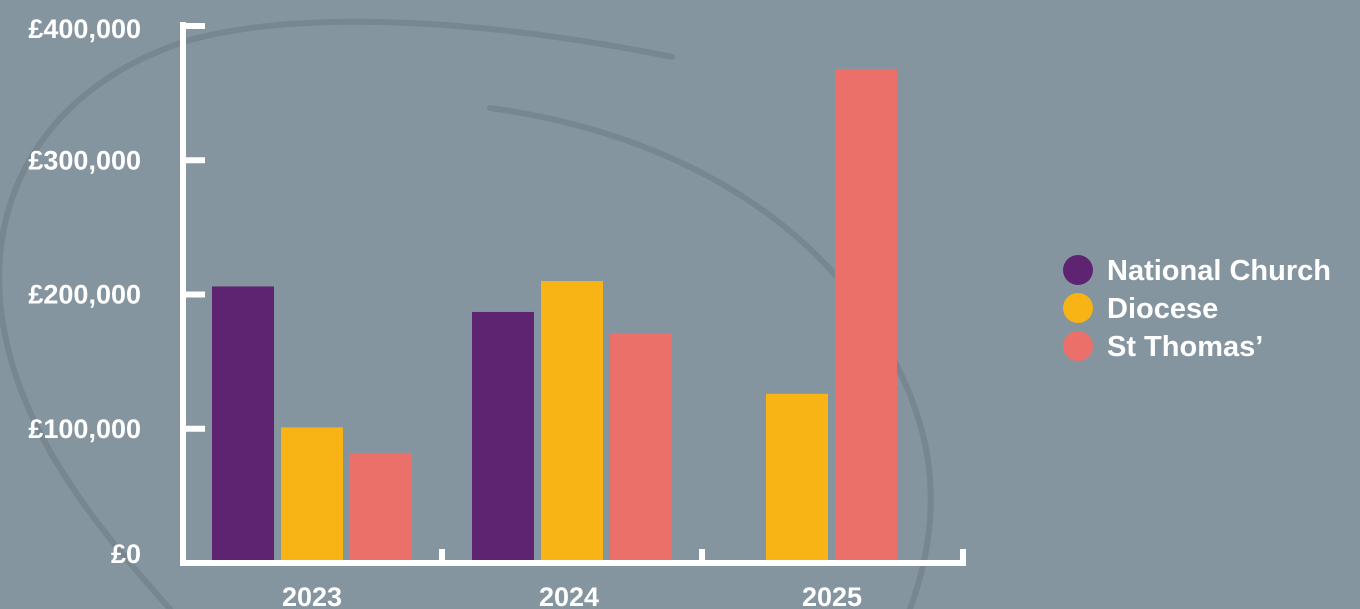 The image size is (1360, 609). What do you see at coordinates (641, 448) in the screenshot?
I see `bar-st-thomas-2024` at bounding box center [641, 448].